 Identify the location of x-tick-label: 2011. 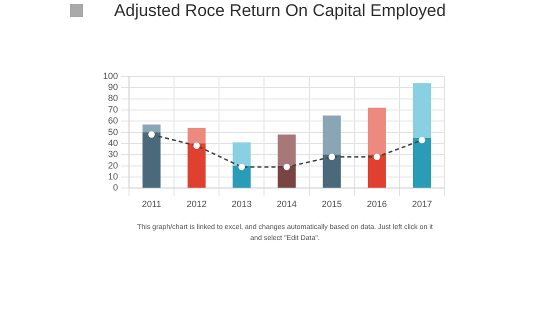
(152, 204).